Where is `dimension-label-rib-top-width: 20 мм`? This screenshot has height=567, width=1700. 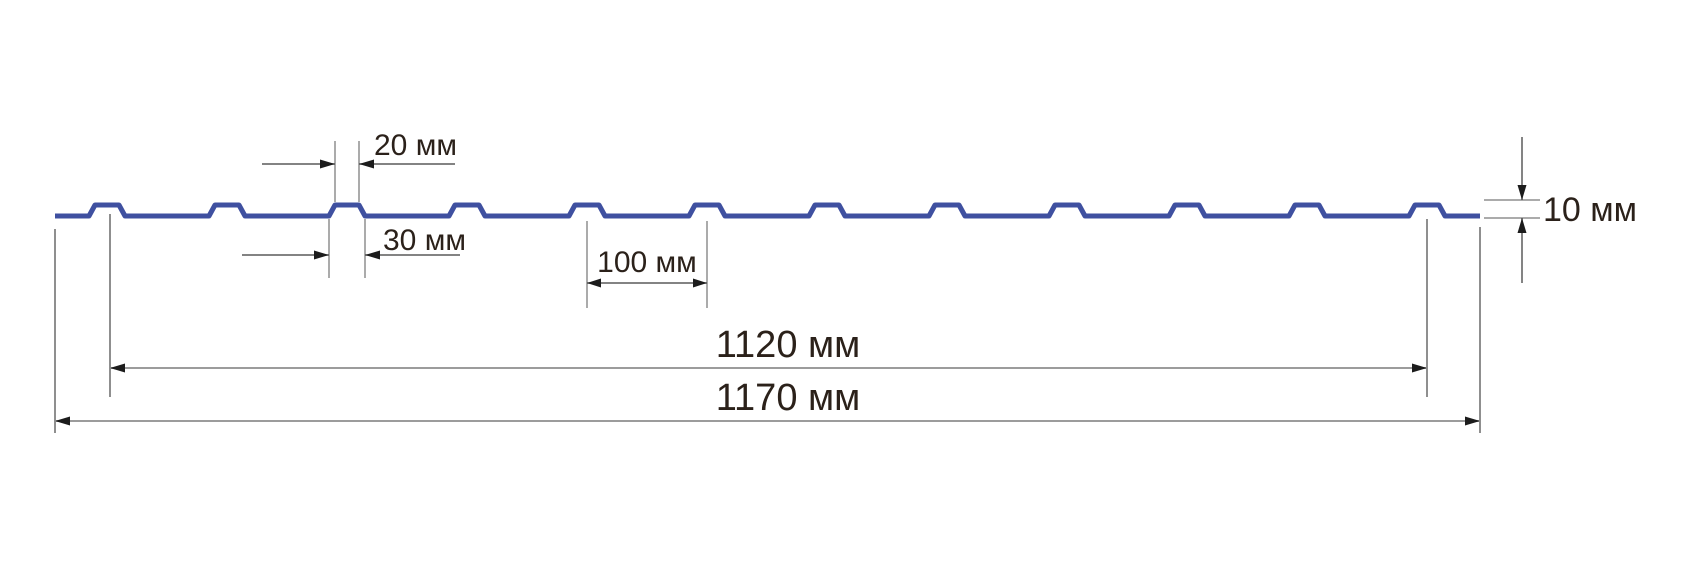
dimension-label-rib-top-width: 20 мм is located at coordinates (415, 145).